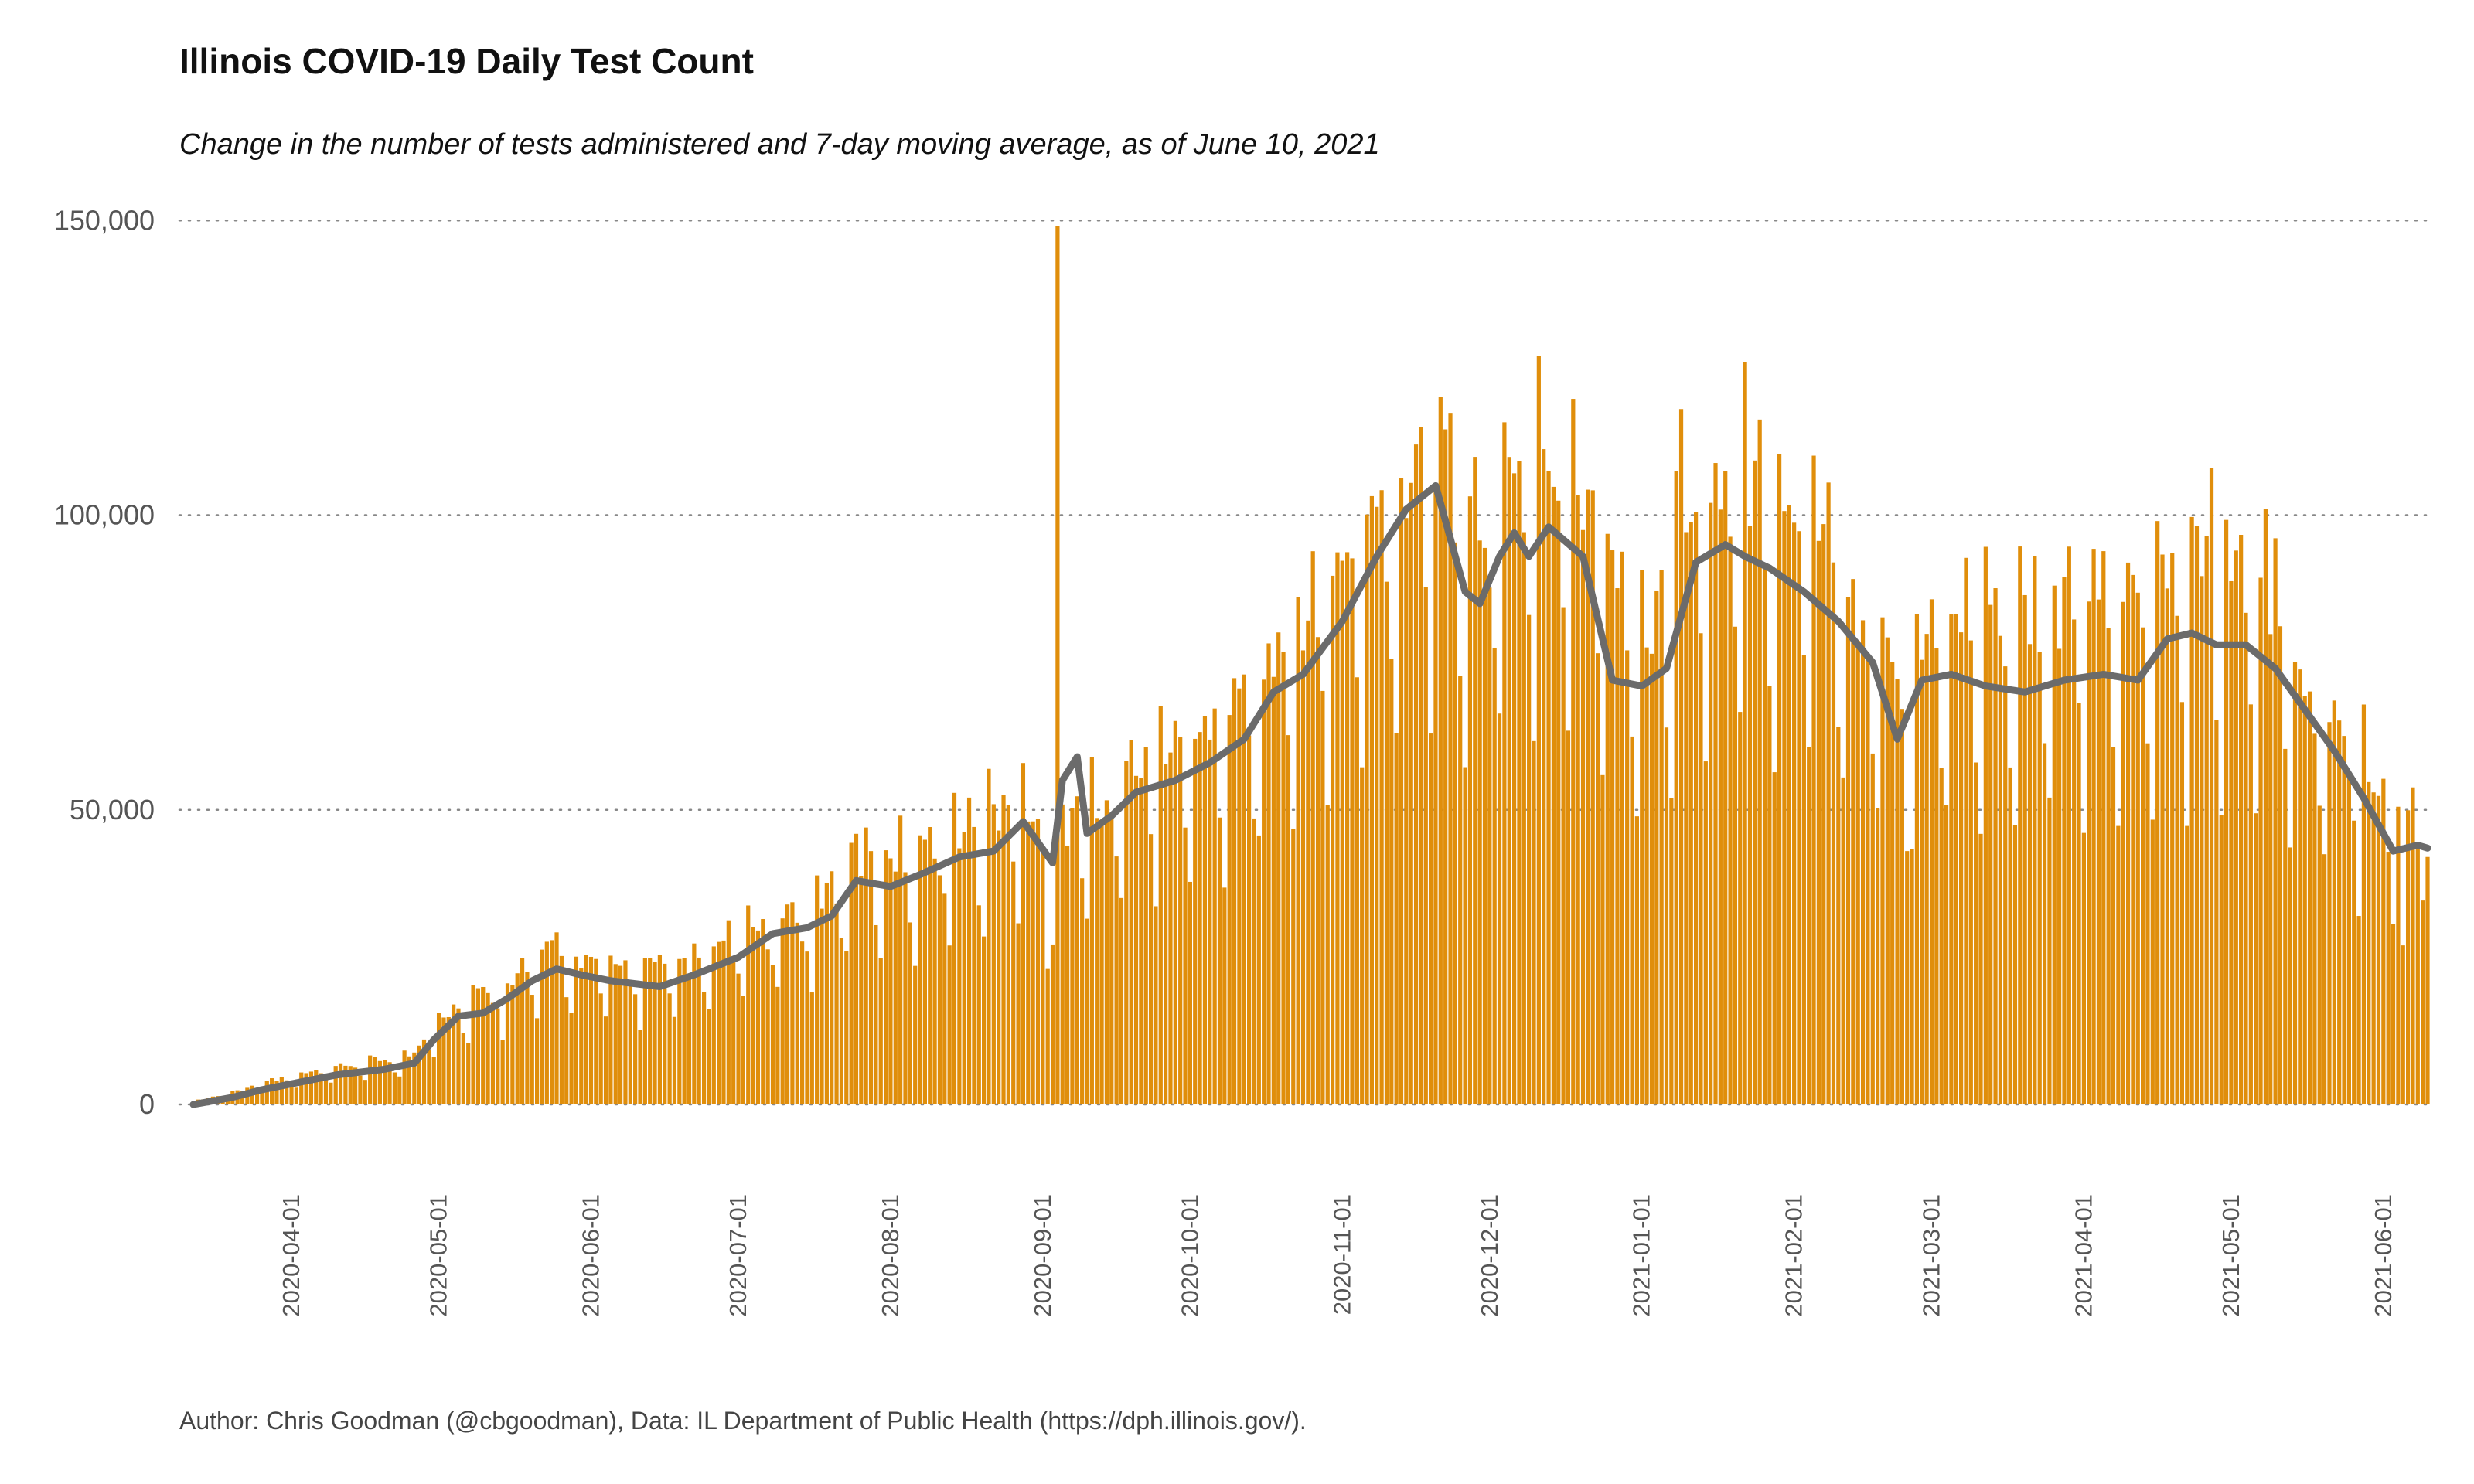 The width and height of the screenshot is (2474, 1484). I want to click on y-tick-label: 100,000, so click(104, 515).